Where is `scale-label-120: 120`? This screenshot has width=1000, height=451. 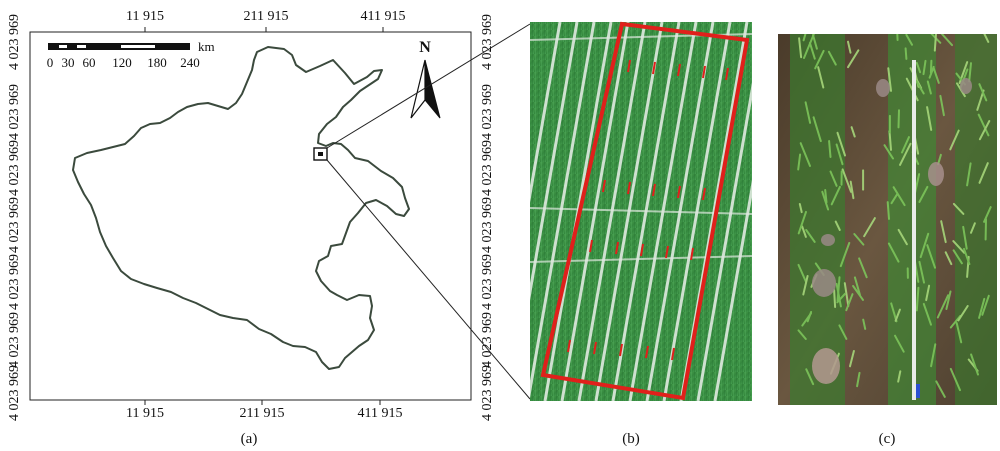
scale-label-120: 120 is located at coordinates (122, 62).